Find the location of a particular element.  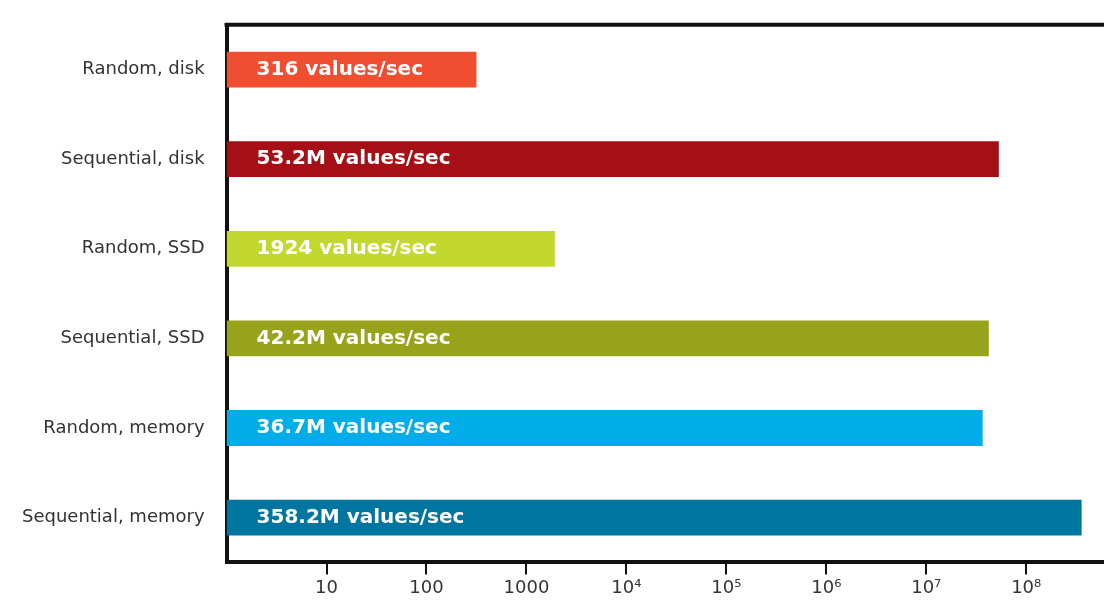

x-tick-label: 1000 is located at coordinates (526, 586).